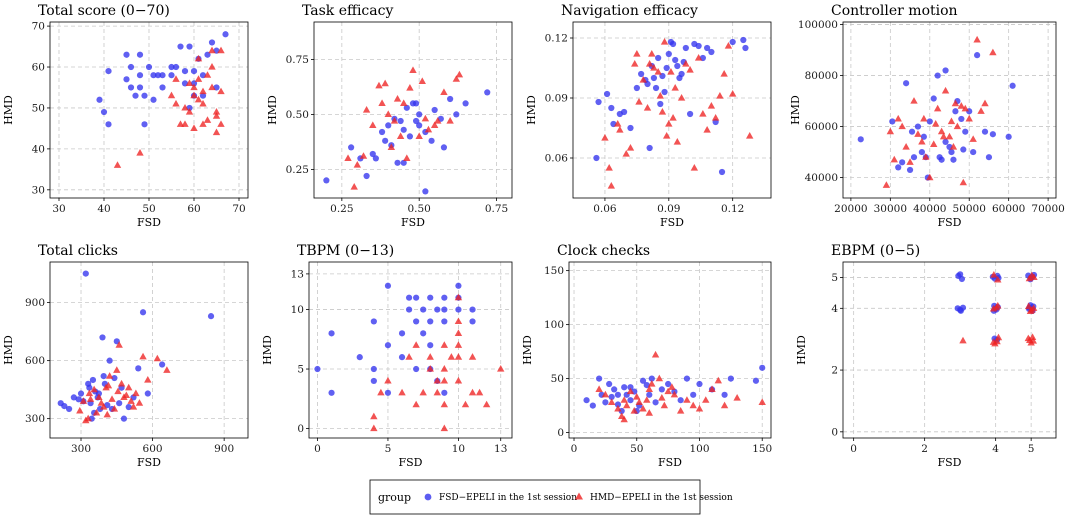 This screenshot has height=520, width=1065. I want to click on x-tick-label: 0.12, so click(732, 209).